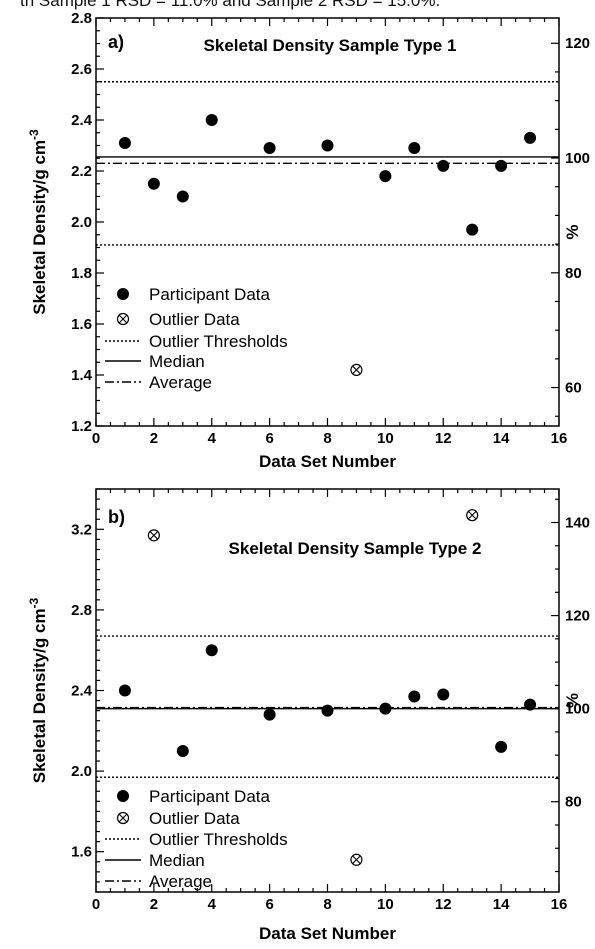  I want to click on y2-tick-label: 140, so click(577, 523).